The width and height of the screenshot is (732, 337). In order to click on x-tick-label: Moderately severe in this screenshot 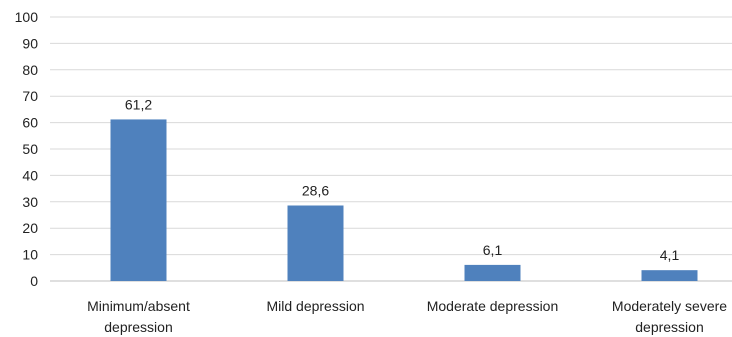, I will do `click(669, 306)`.